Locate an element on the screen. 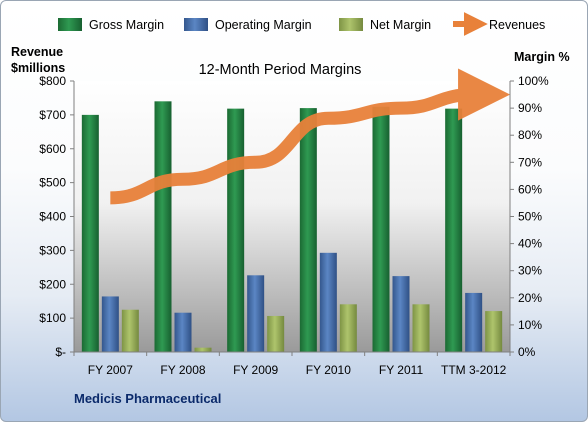 This screenshot has width=588, height=422. left-tick-label: $800 is located at coordinates (52, 81).